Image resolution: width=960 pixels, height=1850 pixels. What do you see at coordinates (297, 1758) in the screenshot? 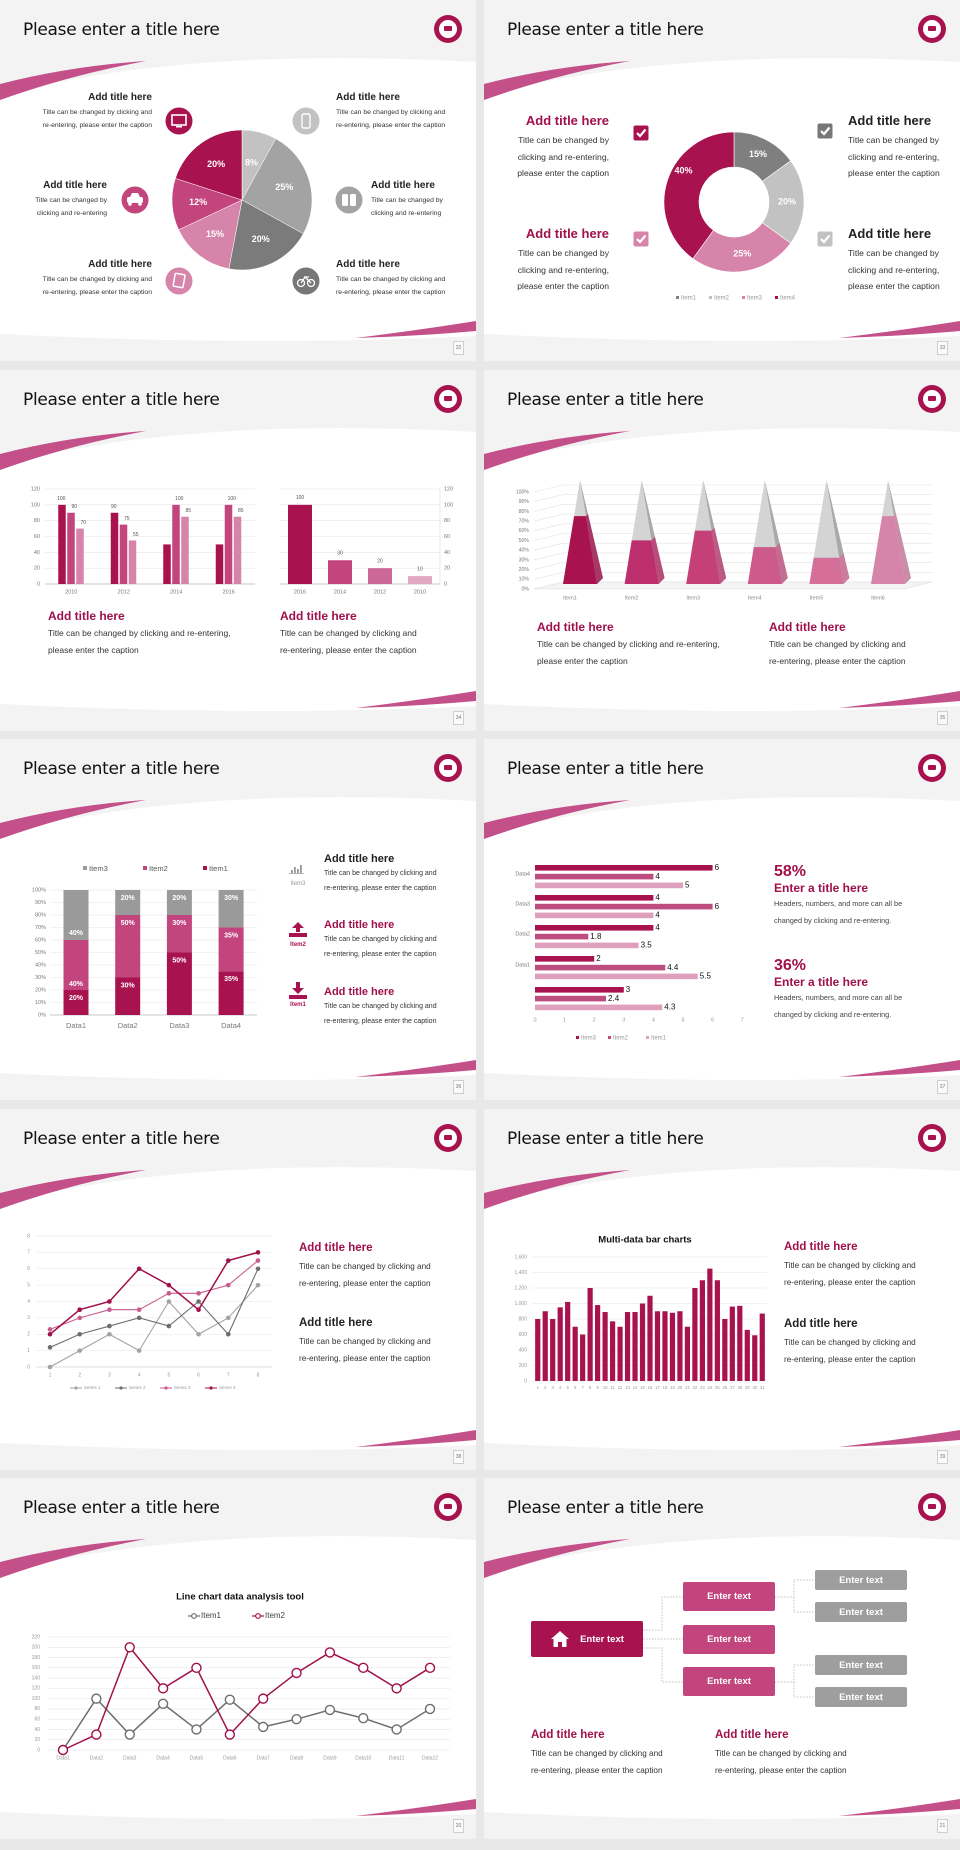
I see `x-tick-label: Data8` at bounding box center [297, 1758].